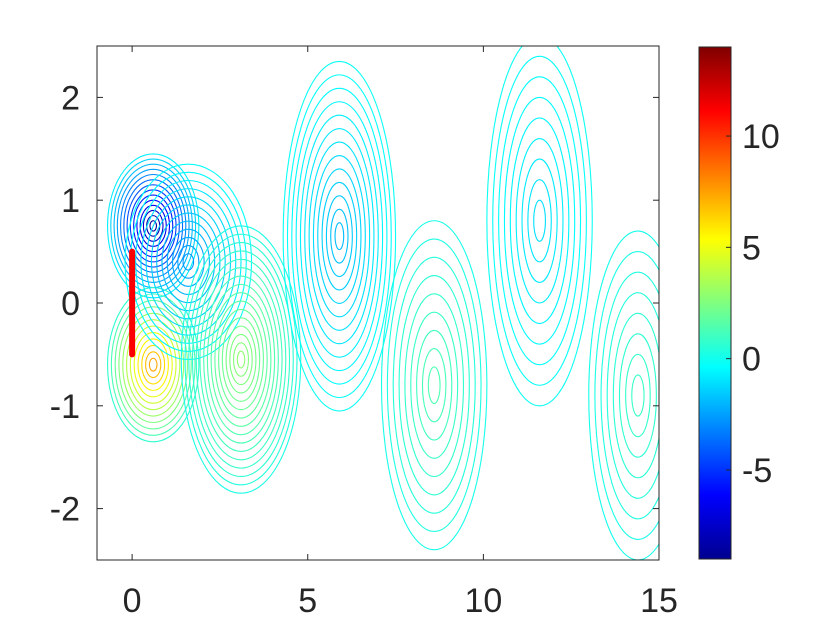 This screenshot has height=630, width=840. Describe the element at coordinates (132, 601) in the screenshot. I see `x-tick-label: 0` at that location.